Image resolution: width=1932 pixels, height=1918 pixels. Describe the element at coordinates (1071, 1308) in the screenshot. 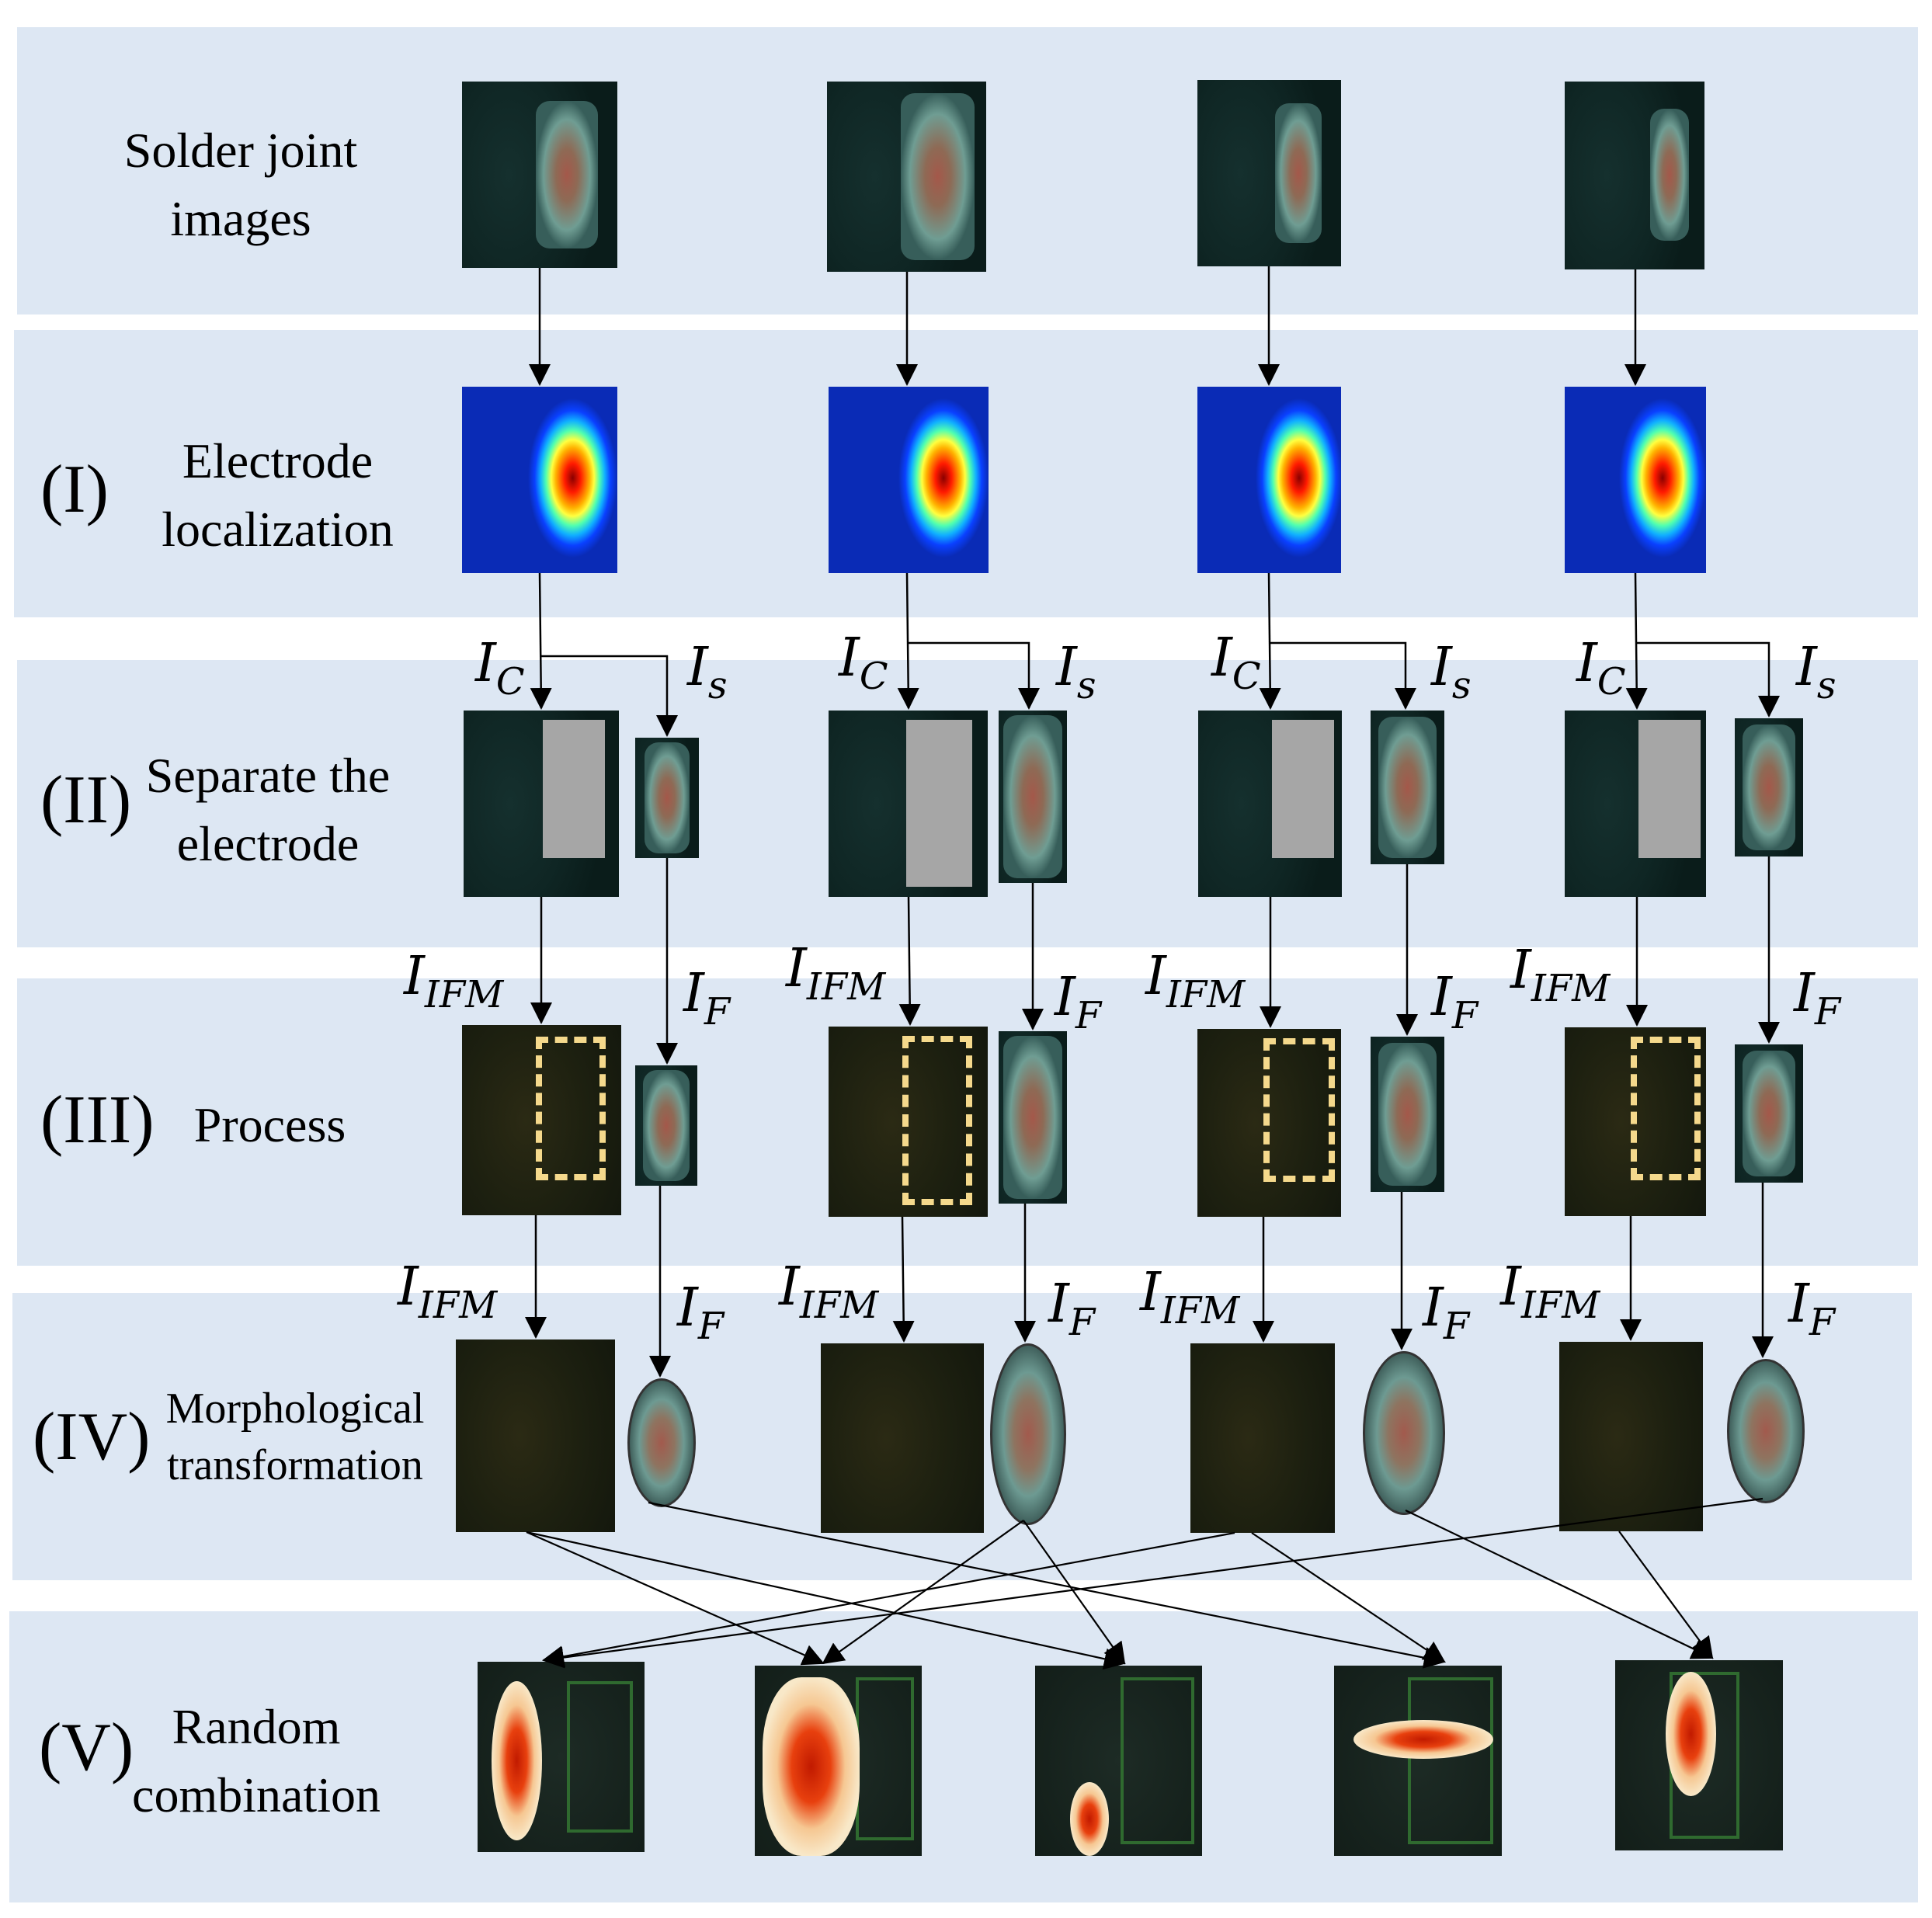

I see `var-if-morph-2: IF` at that location.